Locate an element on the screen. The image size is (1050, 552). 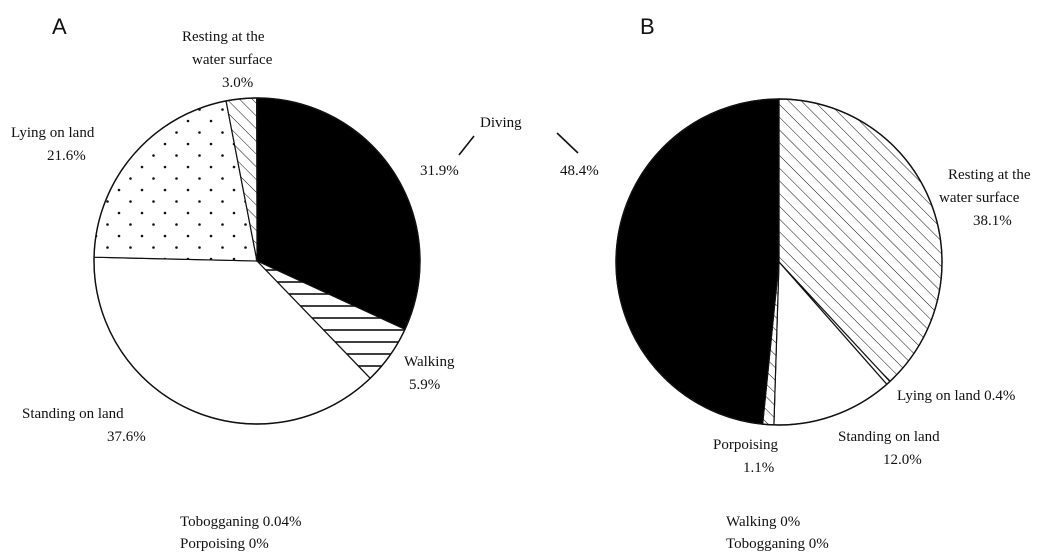
b-porpoising-label: Porpoising is located at coordinates (746, 445).